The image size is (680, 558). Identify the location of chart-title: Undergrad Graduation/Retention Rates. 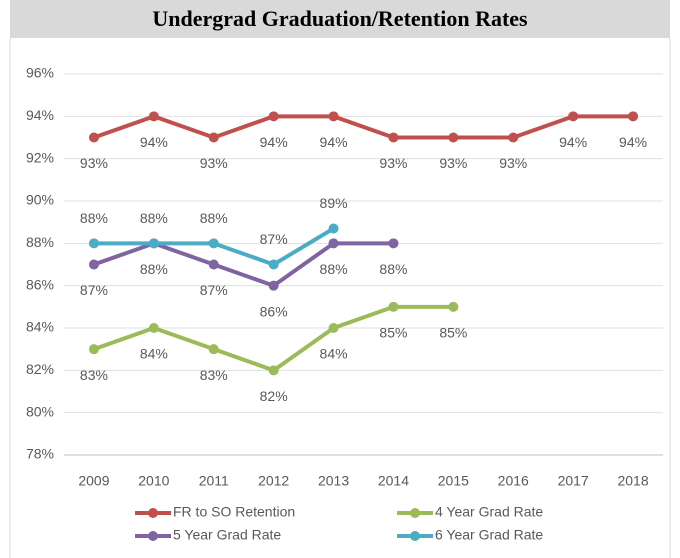
(340, 18).